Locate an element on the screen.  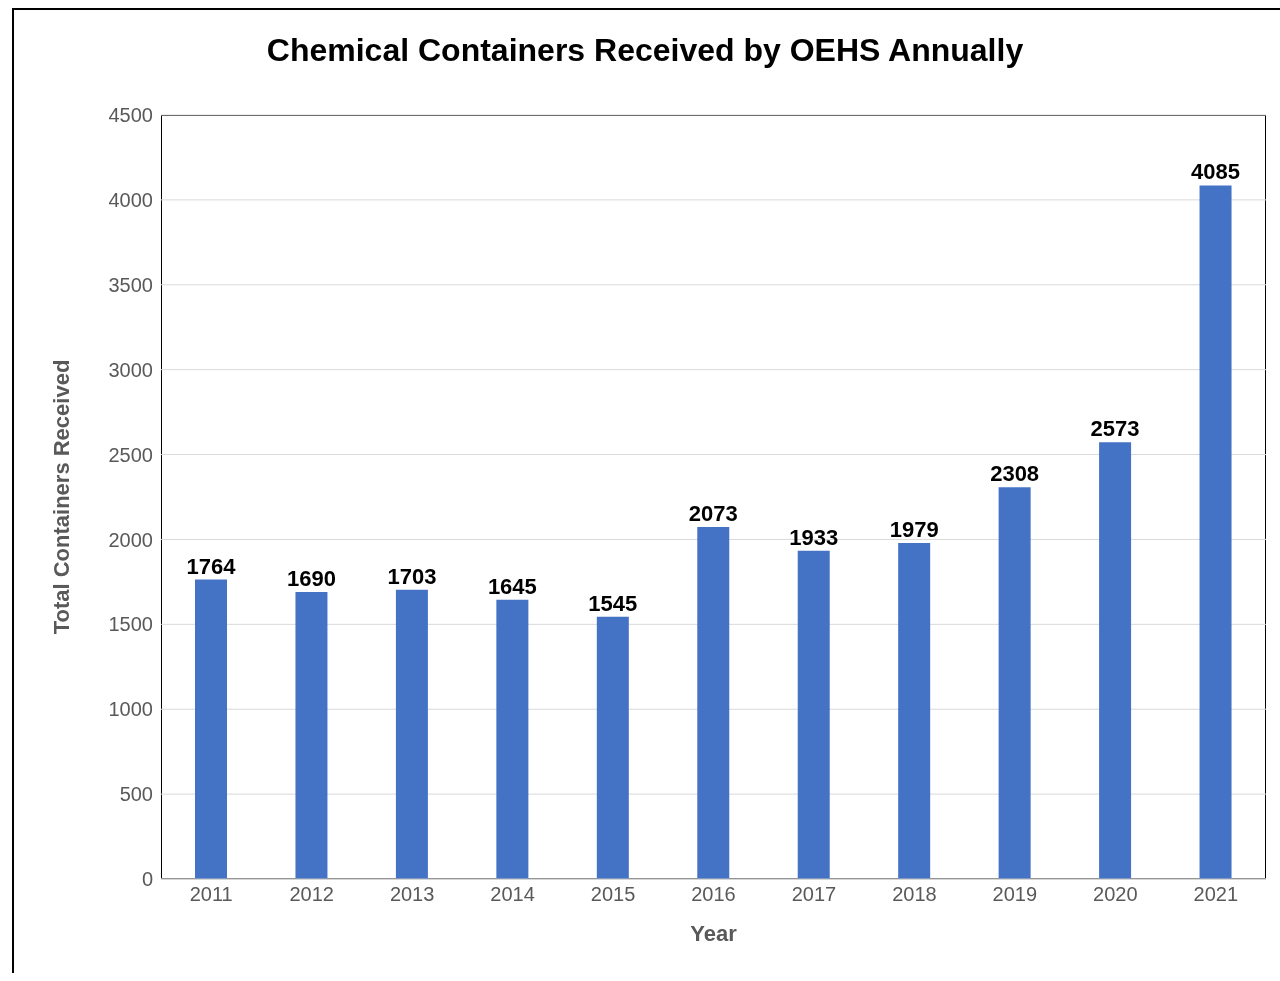
x-tick-label: 2011 is located at coordinates (211, 894).